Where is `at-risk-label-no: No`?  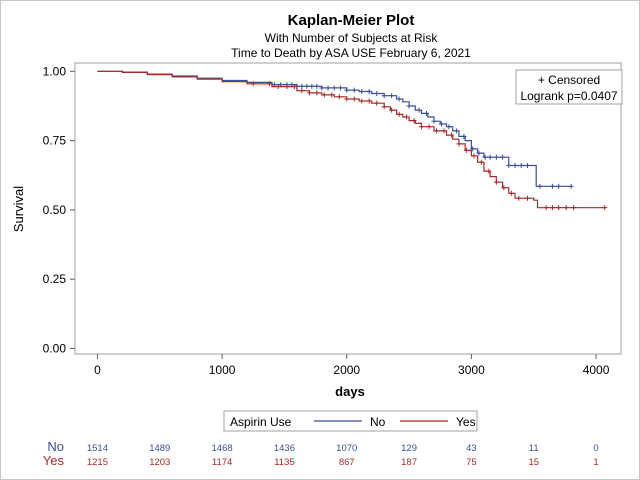
at-risk-label-no: No is located at coordinates (55, 446).